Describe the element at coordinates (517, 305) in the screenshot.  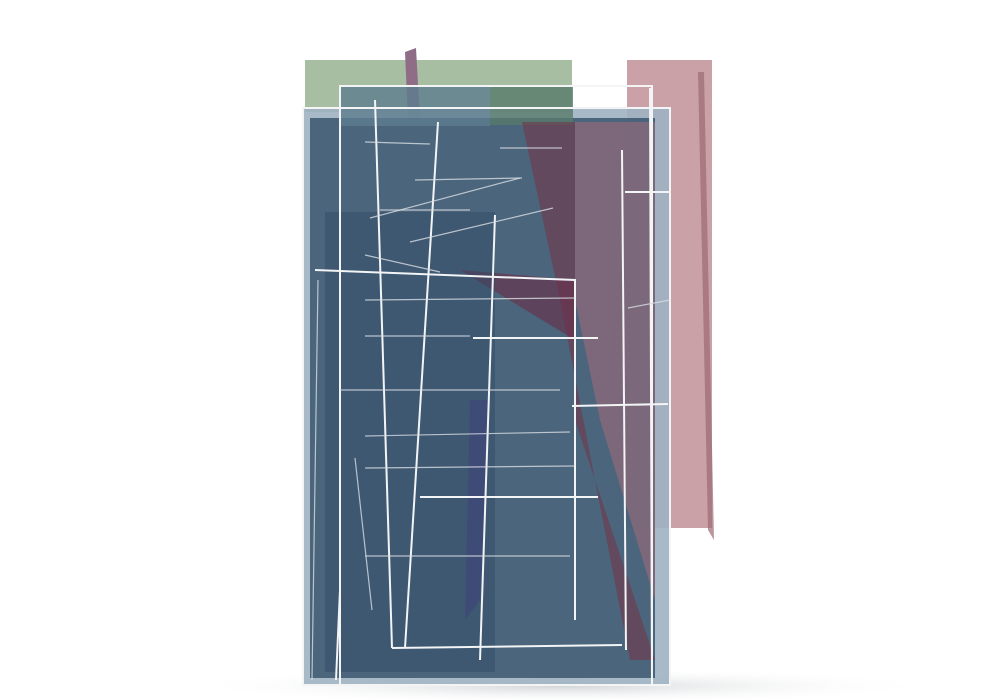
I see `red-wedge` at that location.